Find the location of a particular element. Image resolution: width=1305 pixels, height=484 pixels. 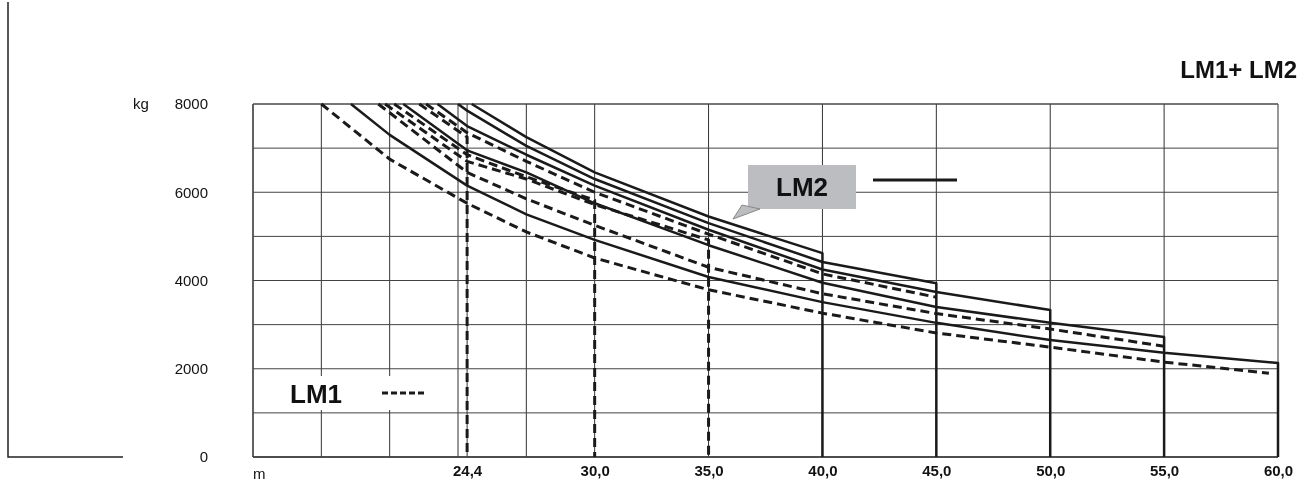

x-tick-label: 30,0 is located at coordinates (595, 470).